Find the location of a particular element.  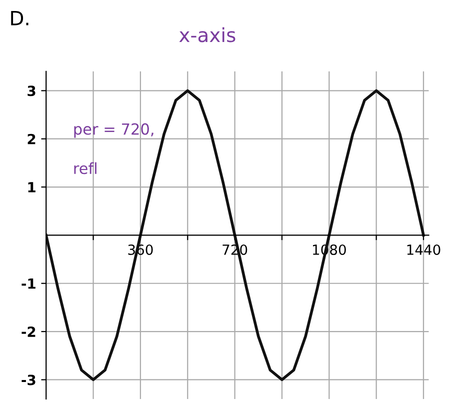

y-tick-label: 2 is located at coordinates (32, 139).